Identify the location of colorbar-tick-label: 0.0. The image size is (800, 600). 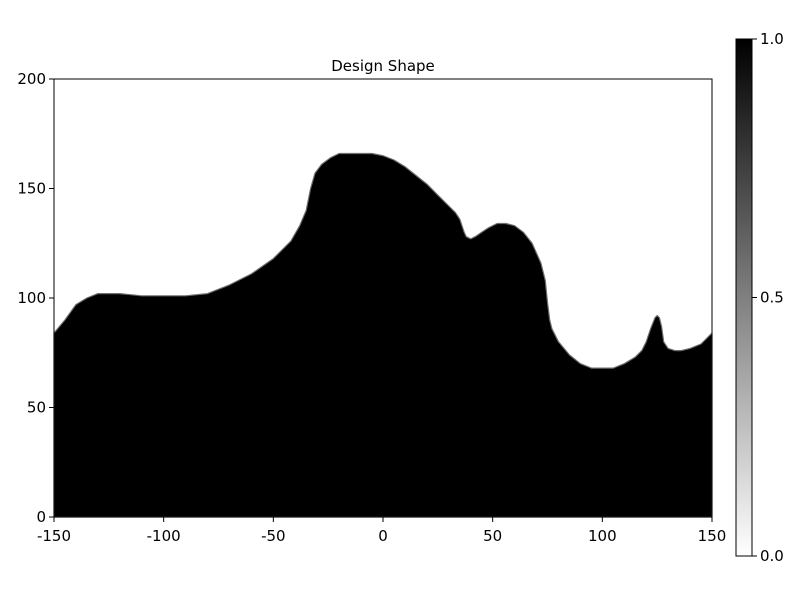
(772, 556).